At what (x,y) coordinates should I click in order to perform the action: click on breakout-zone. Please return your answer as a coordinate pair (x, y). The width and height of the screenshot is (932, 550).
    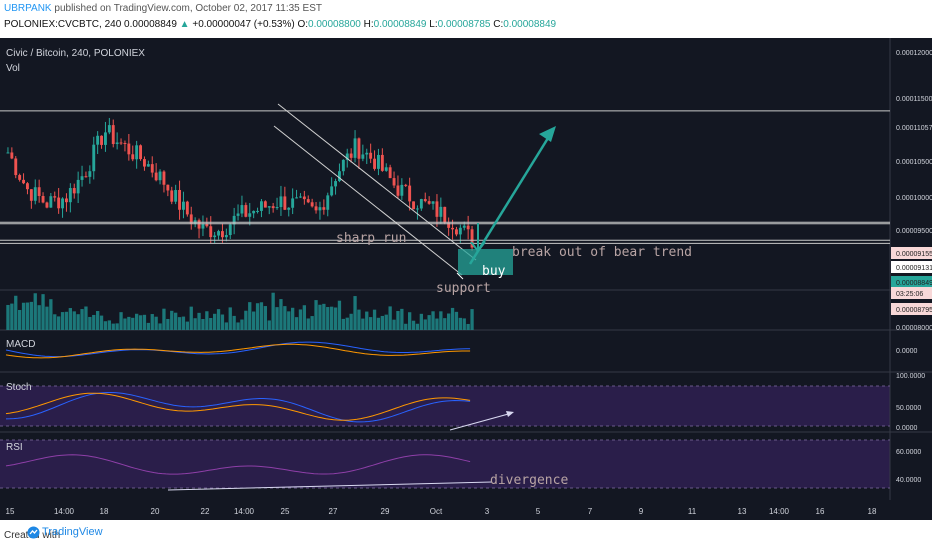
    Looking at the image, I should click on (485, 262).